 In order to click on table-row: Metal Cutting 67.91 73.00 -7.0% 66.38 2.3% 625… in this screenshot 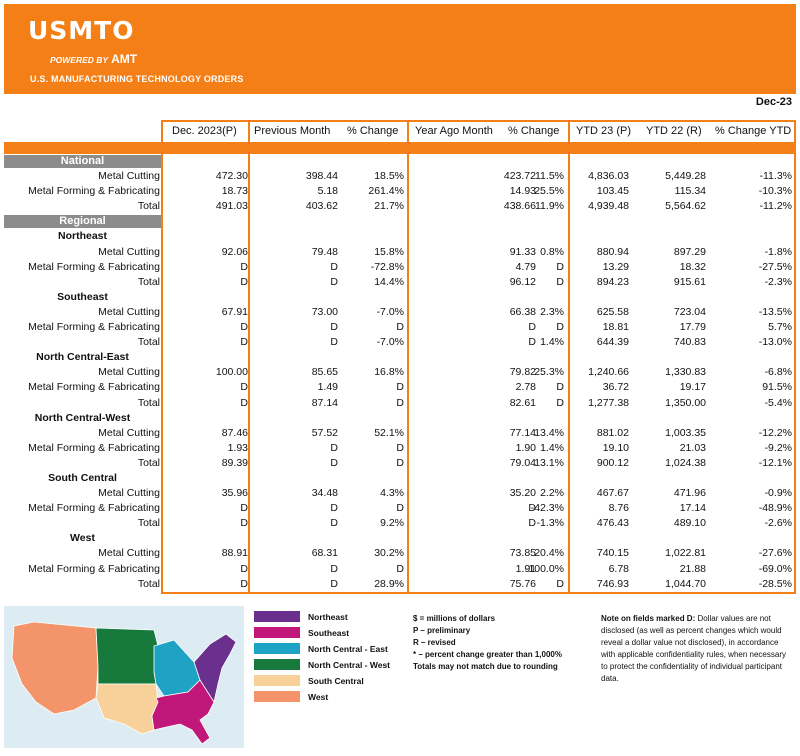, I will do `click(400, 312)`.